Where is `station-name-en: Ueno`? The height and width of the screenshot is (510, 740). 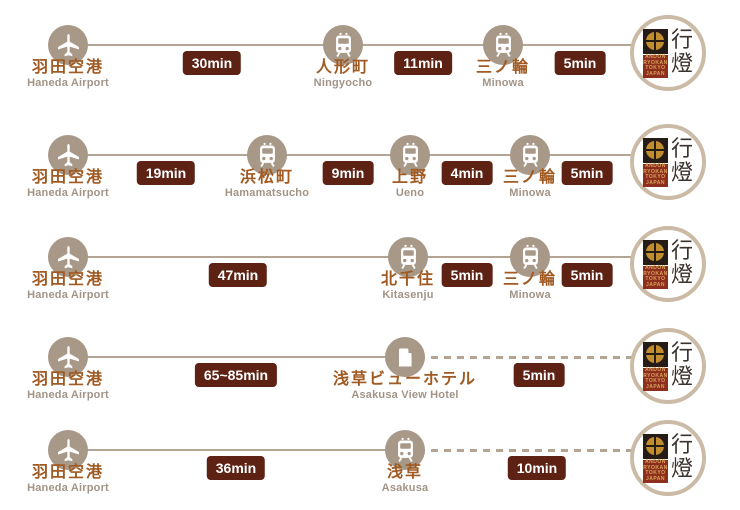 station-name-en: Ueno is located at coordinates (410, 193).